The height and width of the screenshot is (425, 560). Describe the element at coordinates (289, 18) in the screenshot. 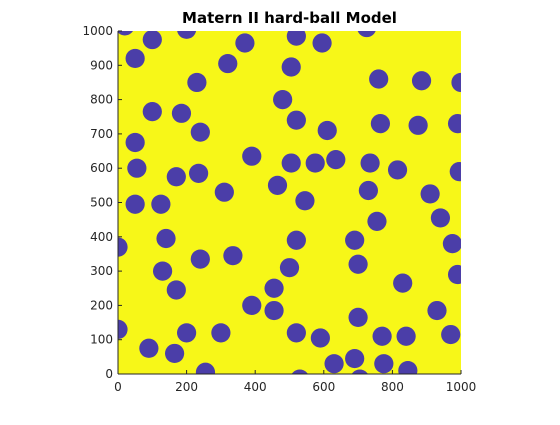

I see `chart-title: Matern II hard-ball Model` at that location.